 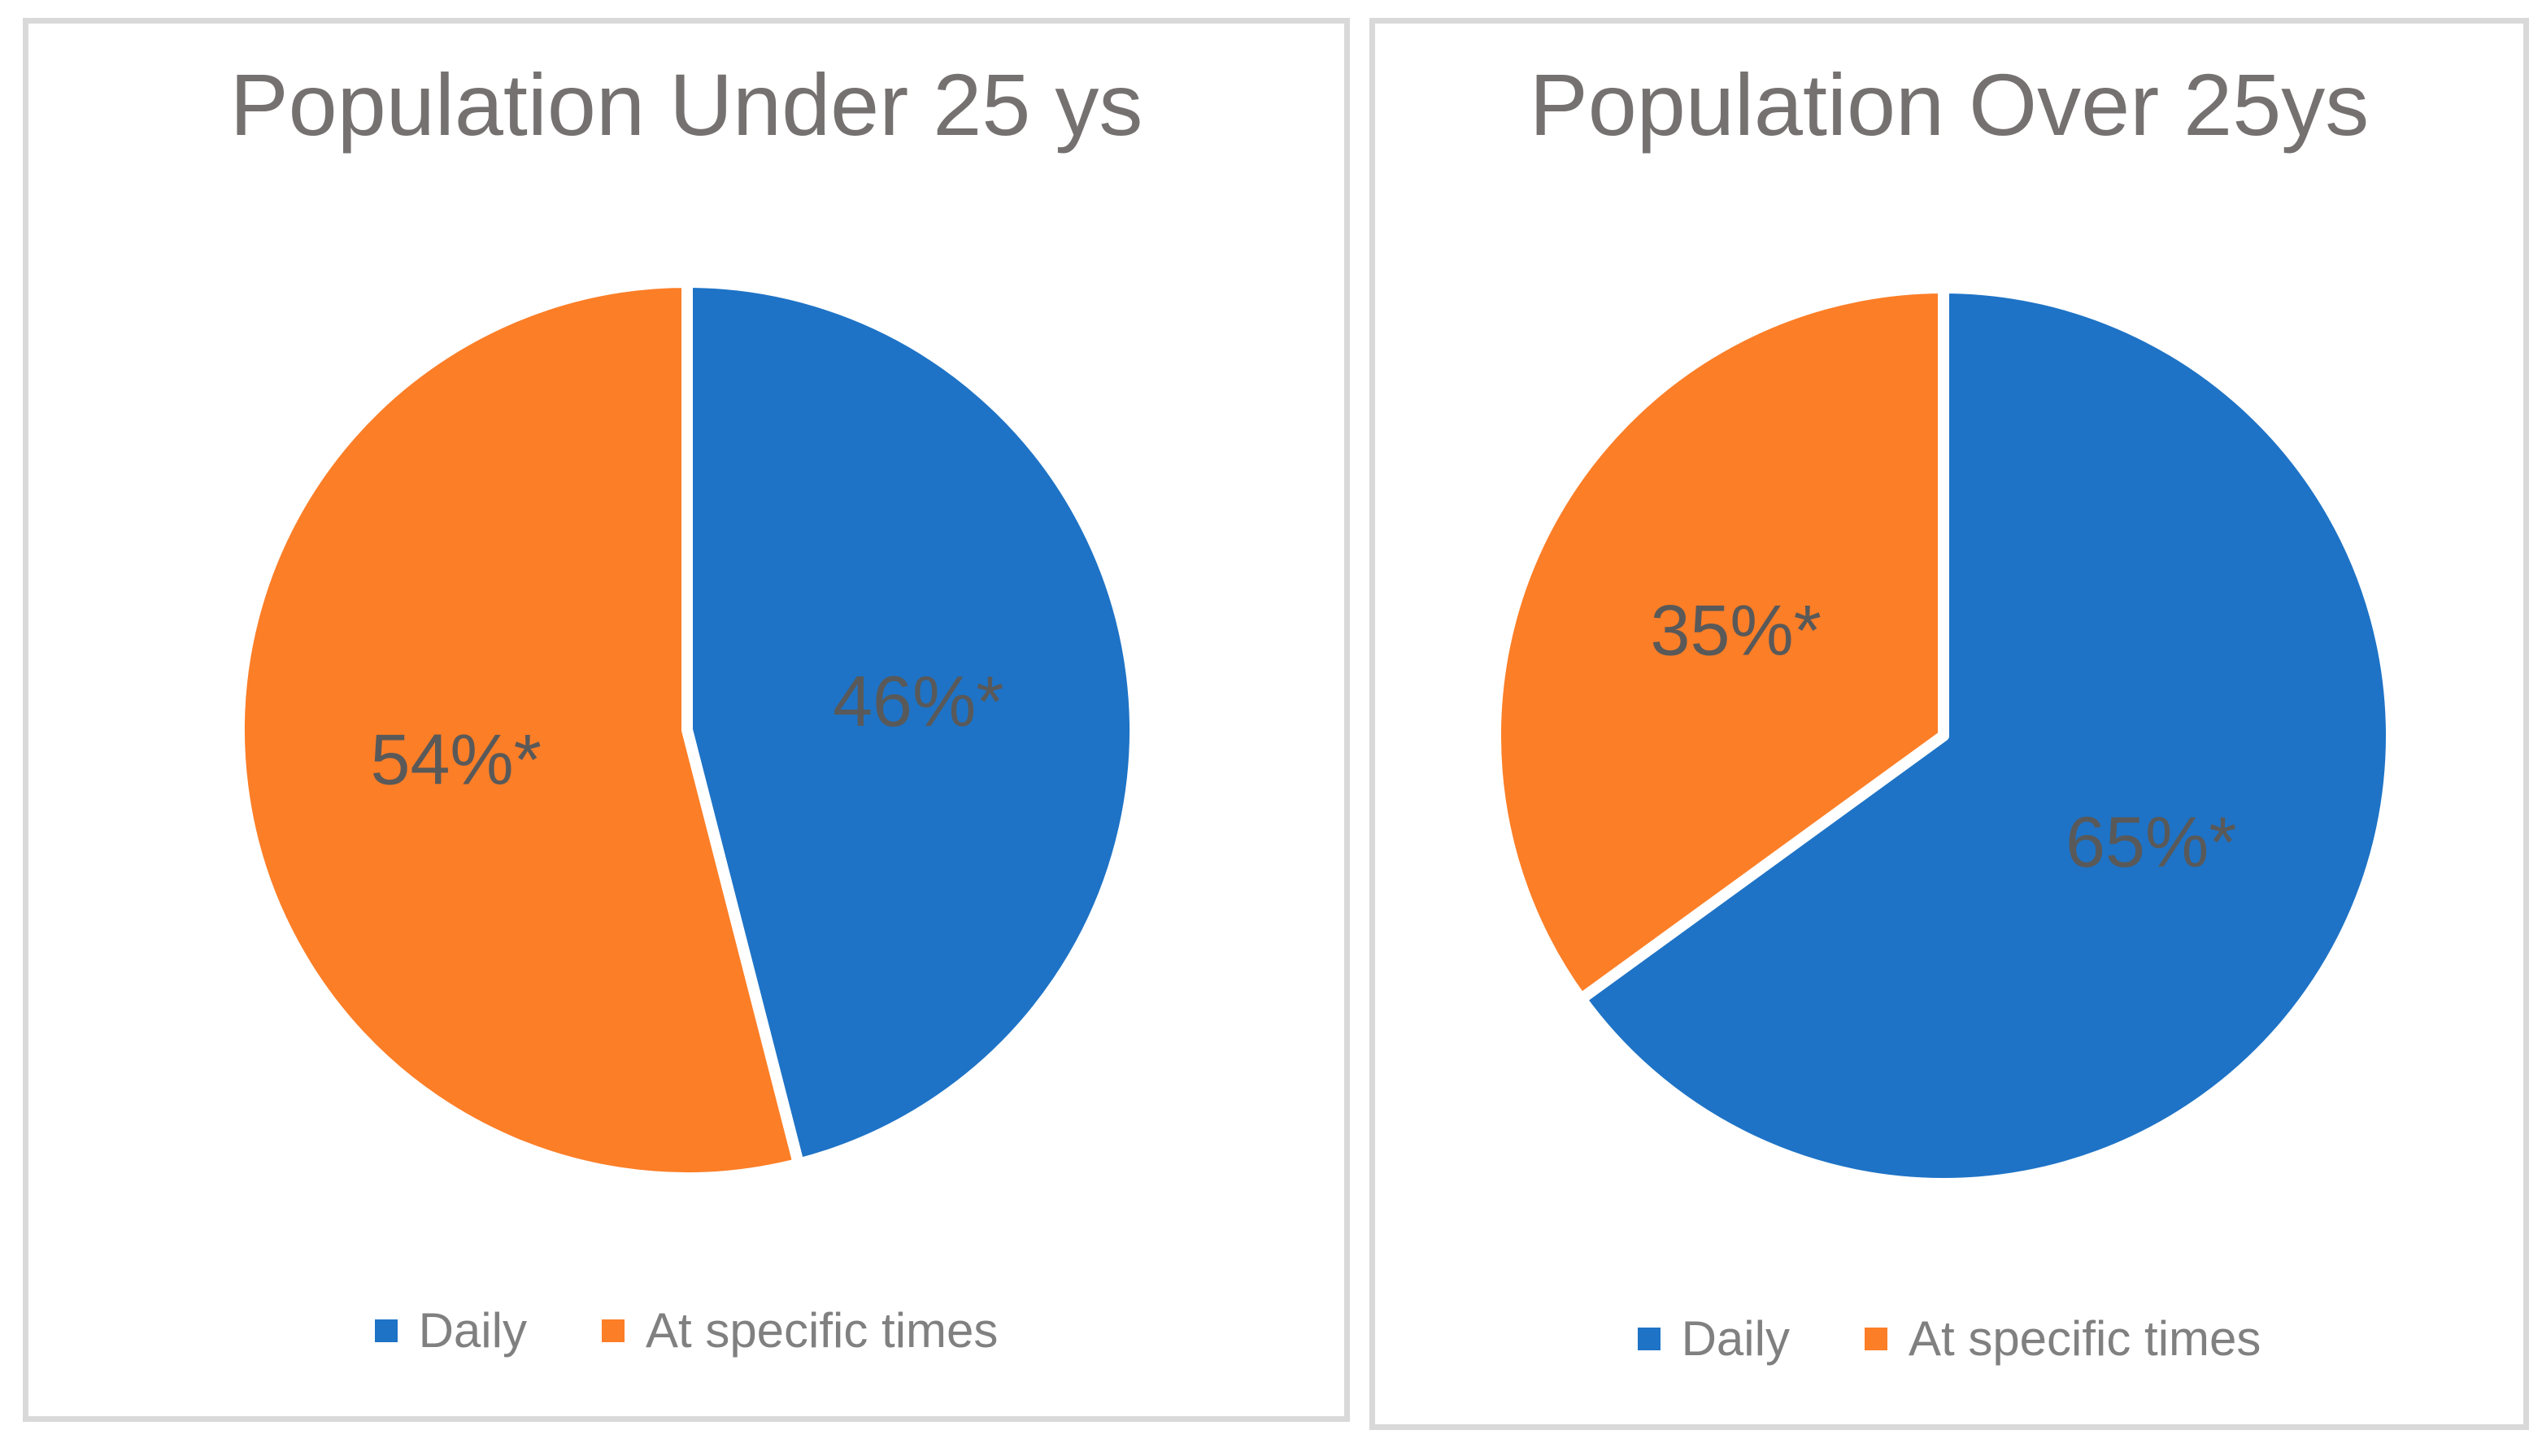 I want to click on slice-data-label-at-specific-times: 35%*, so click(x=1736, y=631).